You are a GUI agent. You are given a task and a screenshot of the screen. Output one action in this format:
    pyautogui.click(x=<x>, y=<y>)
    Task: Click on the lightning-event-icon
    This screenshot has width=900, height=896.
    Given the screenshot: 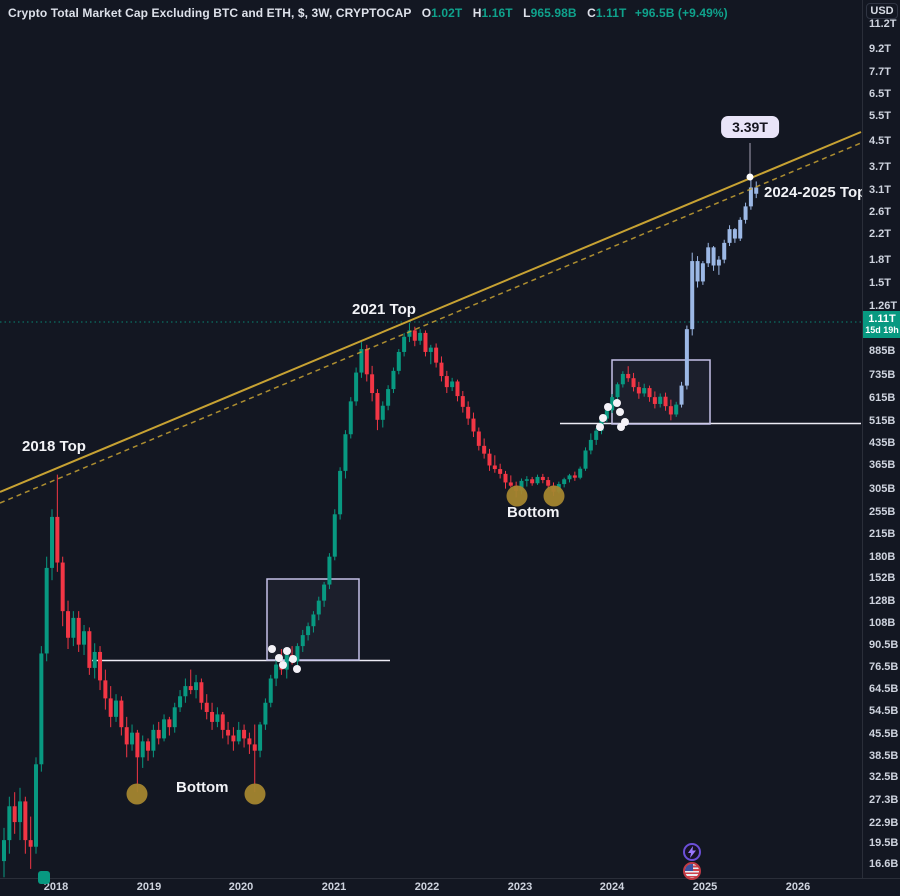 What is the action you would take?
    pyautogui.click(x=692, y=852)
    